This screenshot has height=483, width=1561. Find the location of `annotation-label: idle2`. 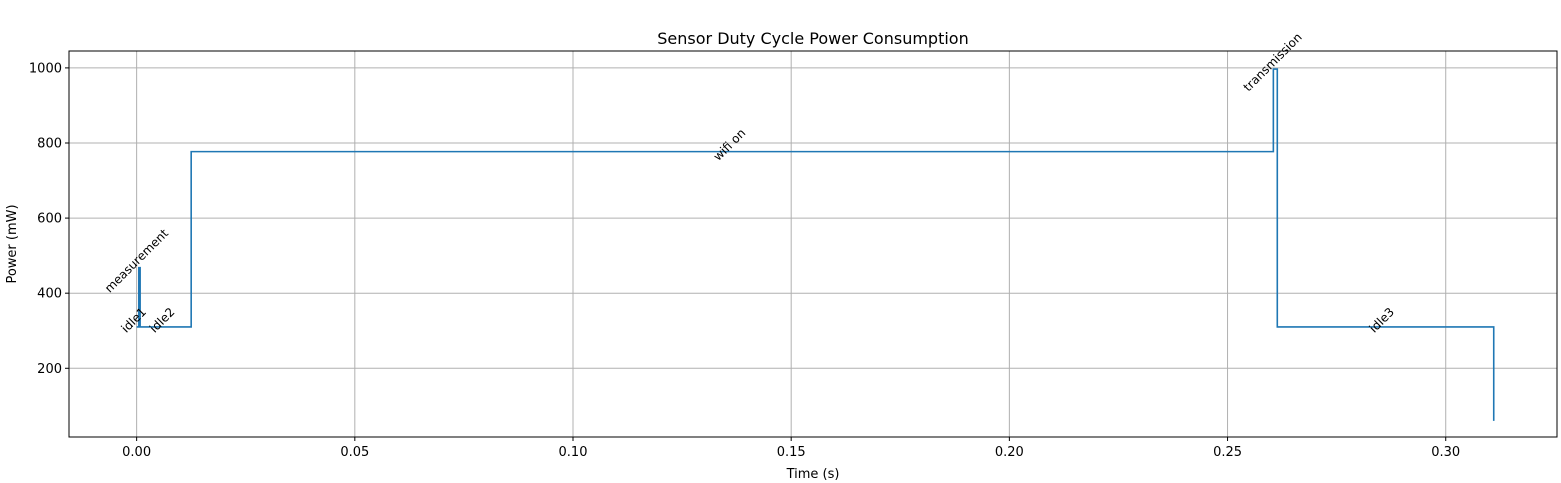

annotation-label: idle2 is located at coordinates (162, 320).